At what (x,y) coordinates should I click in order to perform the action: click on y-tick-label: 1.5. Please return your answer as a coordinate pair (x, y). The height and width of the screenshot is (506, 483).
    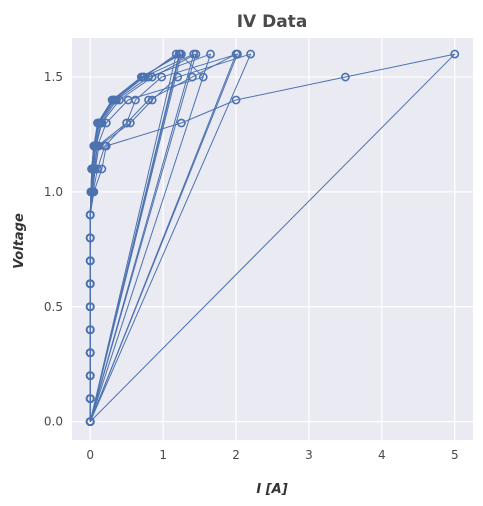
    Looking at the image, I should click on (53, 77).